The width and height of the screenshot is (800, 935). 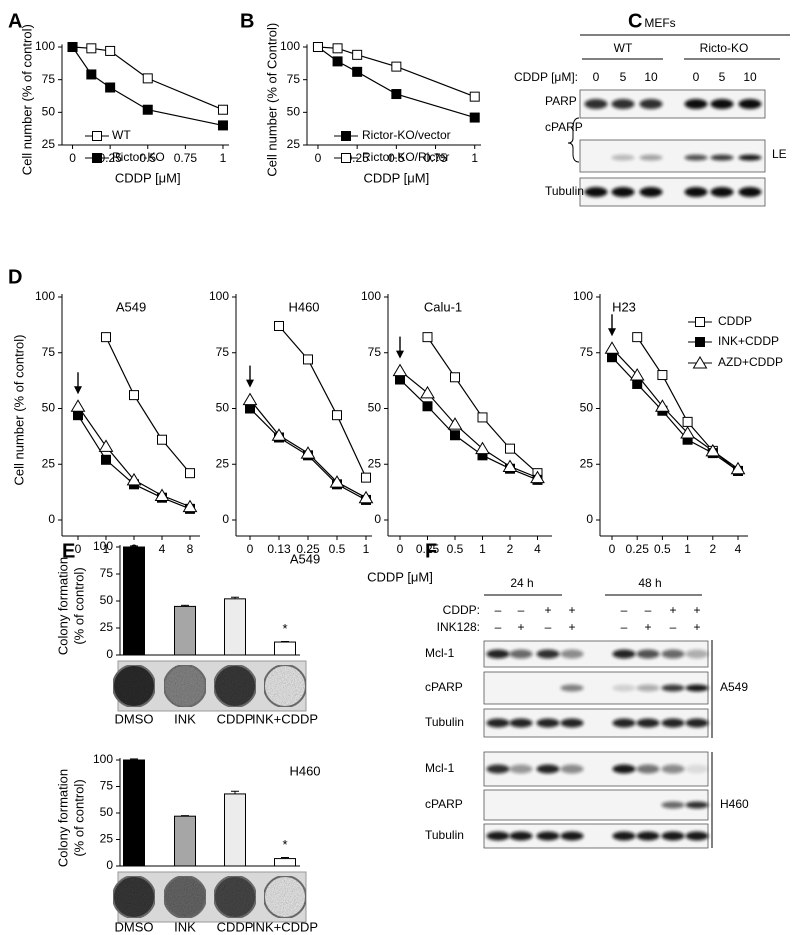 I want to click on group-label: WT, so click(x=623, y=48).